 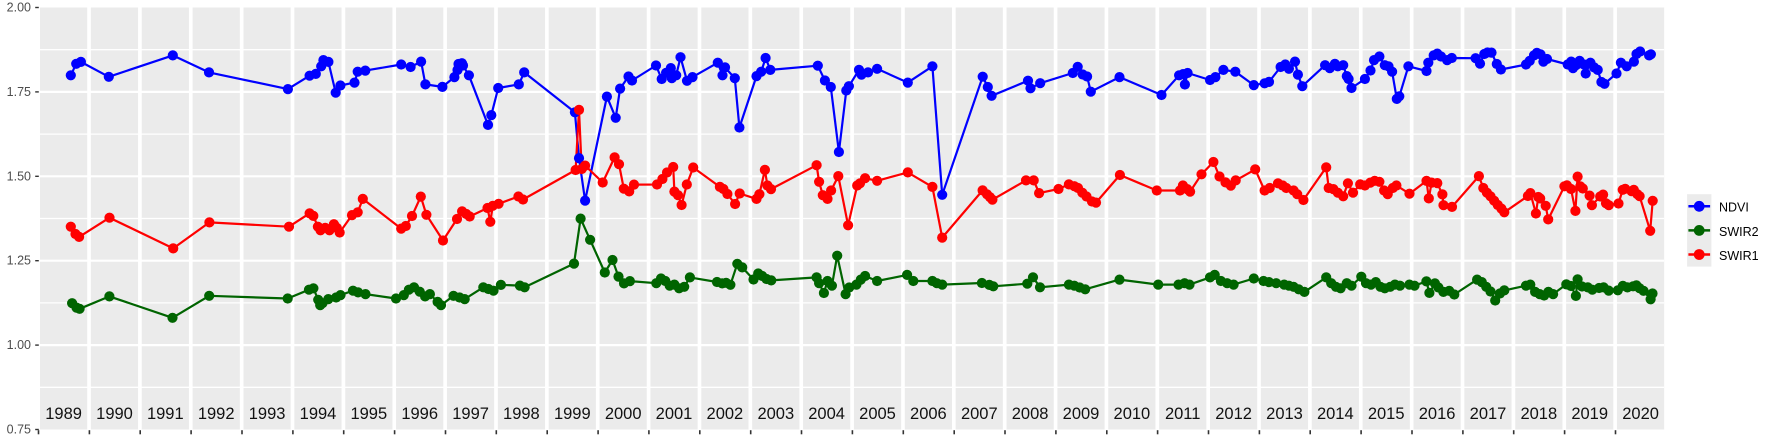 What do you see at coordinates (63, 414) in the screenshot?
I see `svg-text: 1989` at bounding box center [63, 414].